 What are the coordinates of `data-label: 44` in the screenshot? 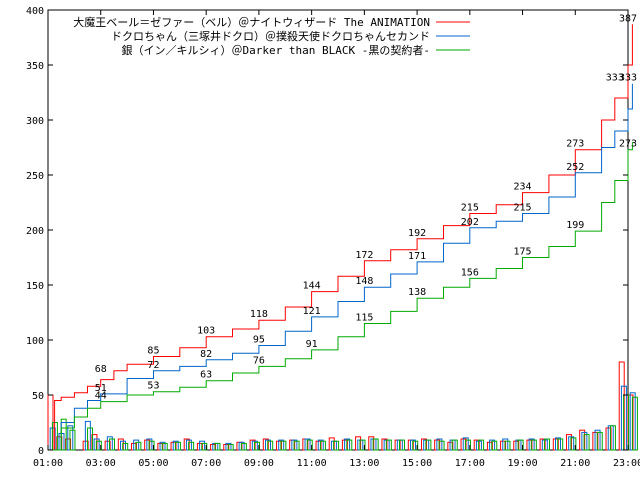 It's located at (101, 396).